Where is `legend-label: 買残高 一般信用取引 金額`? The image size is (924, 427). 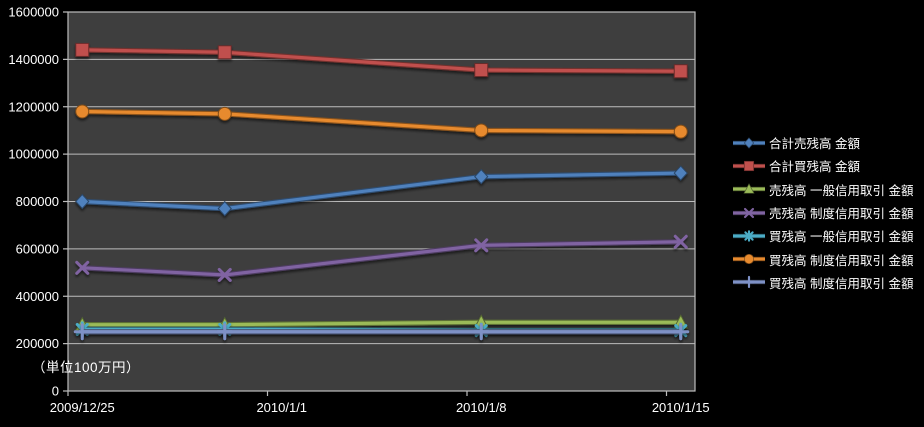 legend-label: 買残高 一般信用取引 金額 is located at coordinates (841, 237).